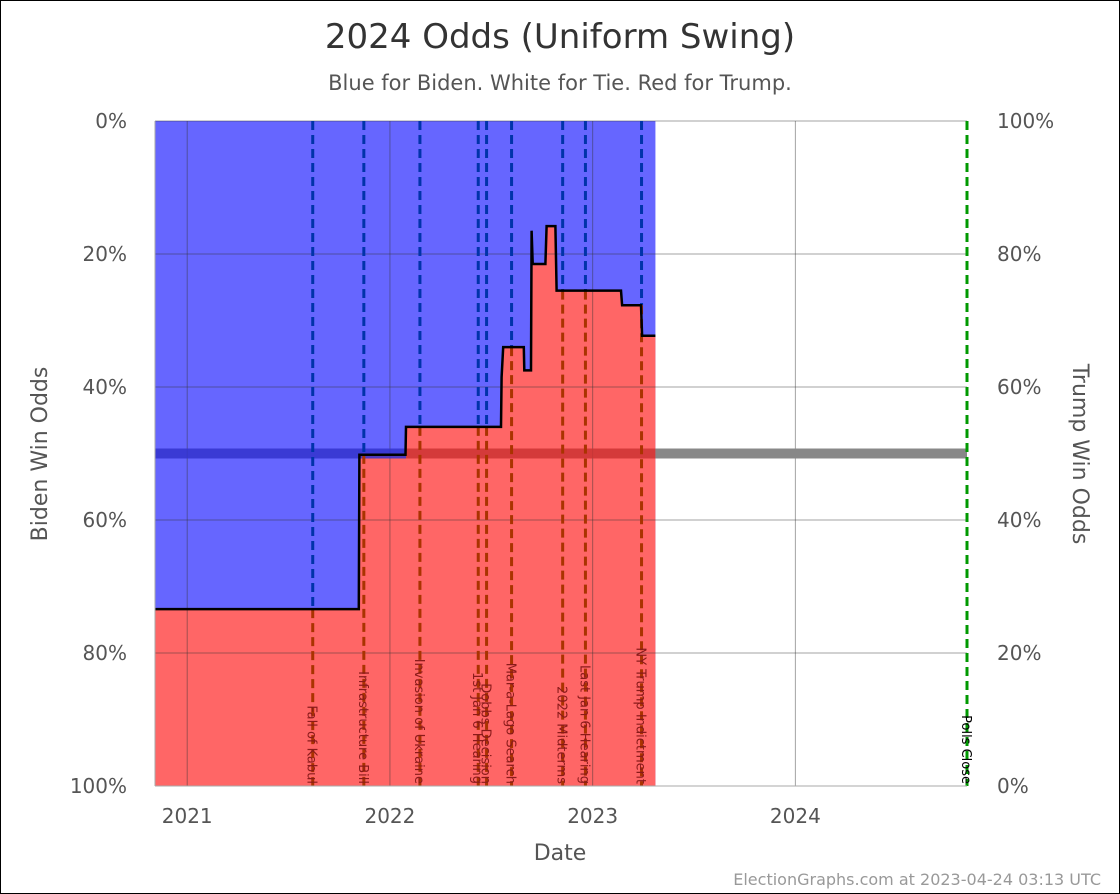  Describe the element at coordinates (640, 715) in the screenshot. I see `event-label: NY Trump Indictment` at that location.